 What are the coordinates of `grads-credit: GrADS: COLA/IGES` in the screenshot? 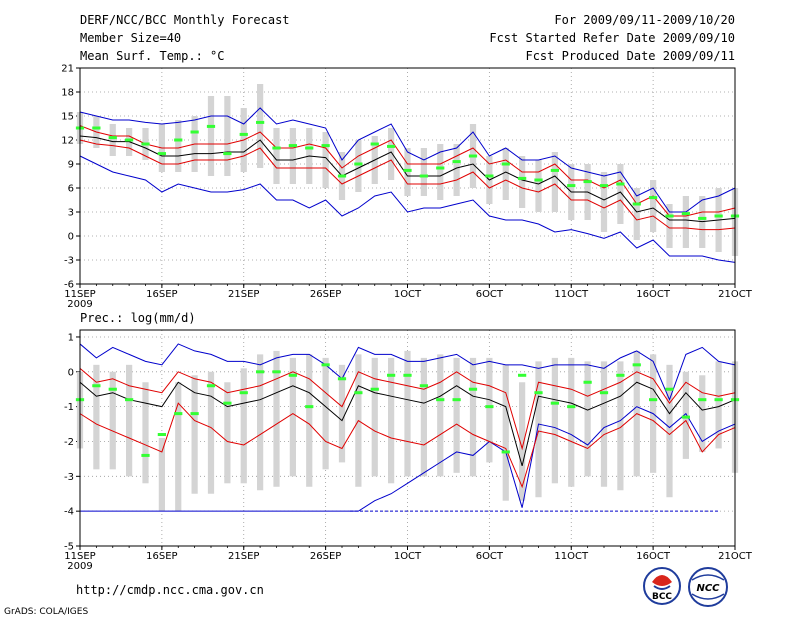 It's located at (46, 612).